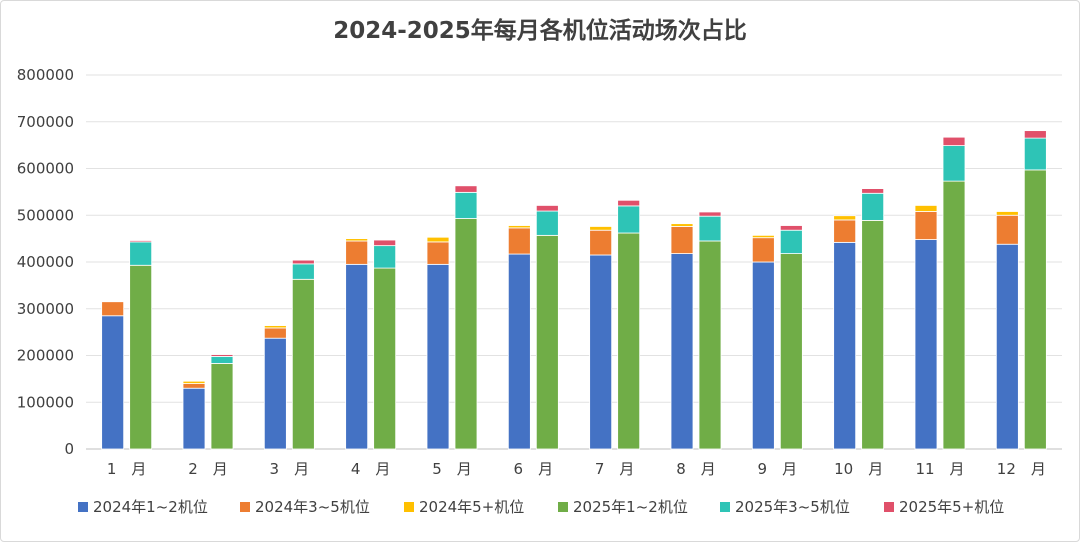 The width and height of the screenshot is (1080, 542). I want to click on bar-segment-2025-s2-m8, so click(710, 228).